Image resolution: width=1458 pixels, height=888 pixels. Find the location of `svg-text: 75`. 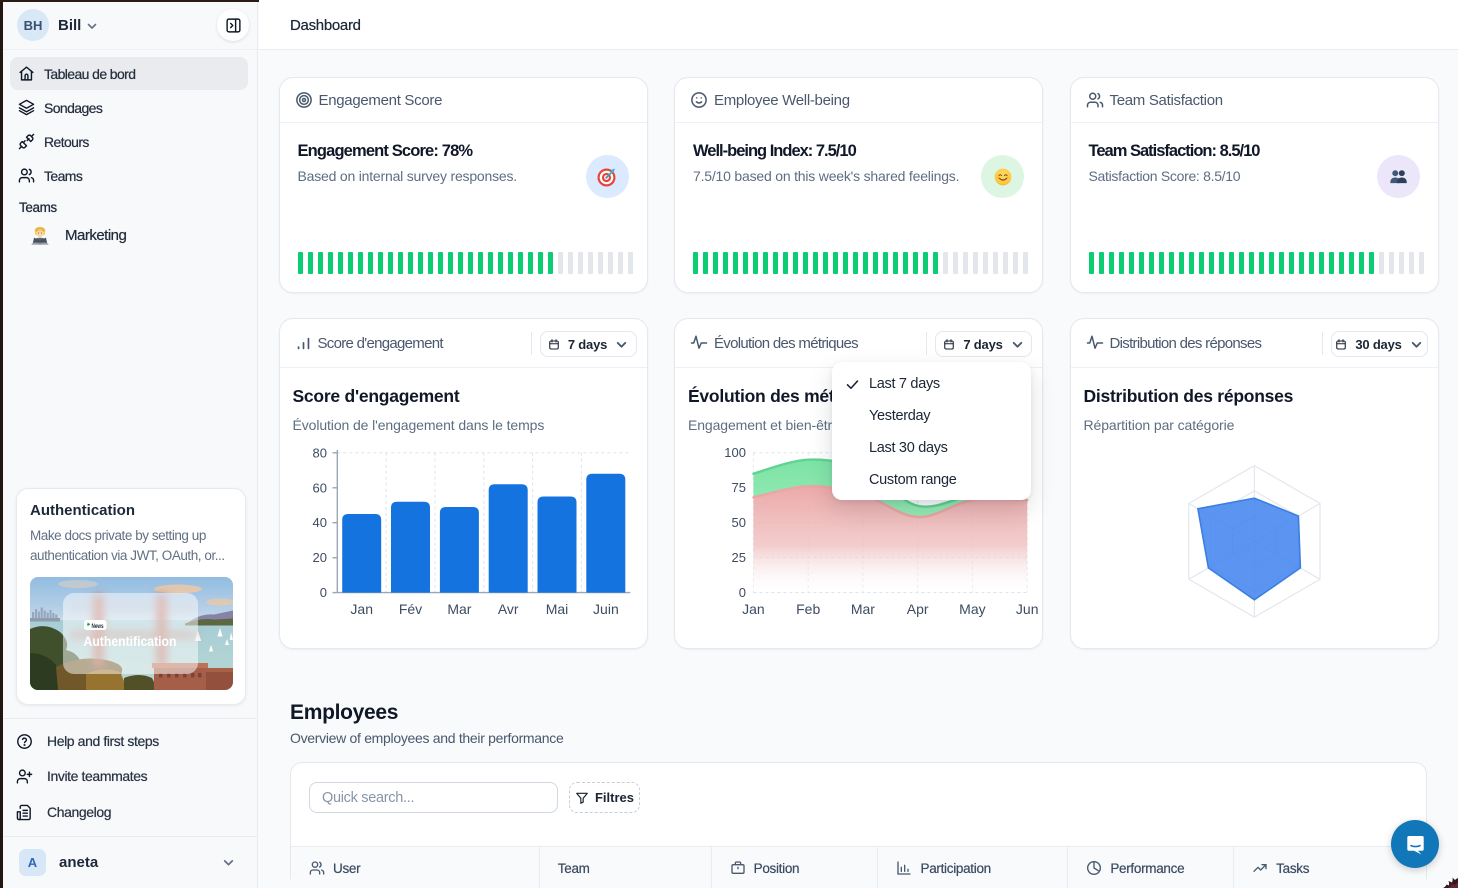

svg-text: 75 is located at coordinates (739, 487).